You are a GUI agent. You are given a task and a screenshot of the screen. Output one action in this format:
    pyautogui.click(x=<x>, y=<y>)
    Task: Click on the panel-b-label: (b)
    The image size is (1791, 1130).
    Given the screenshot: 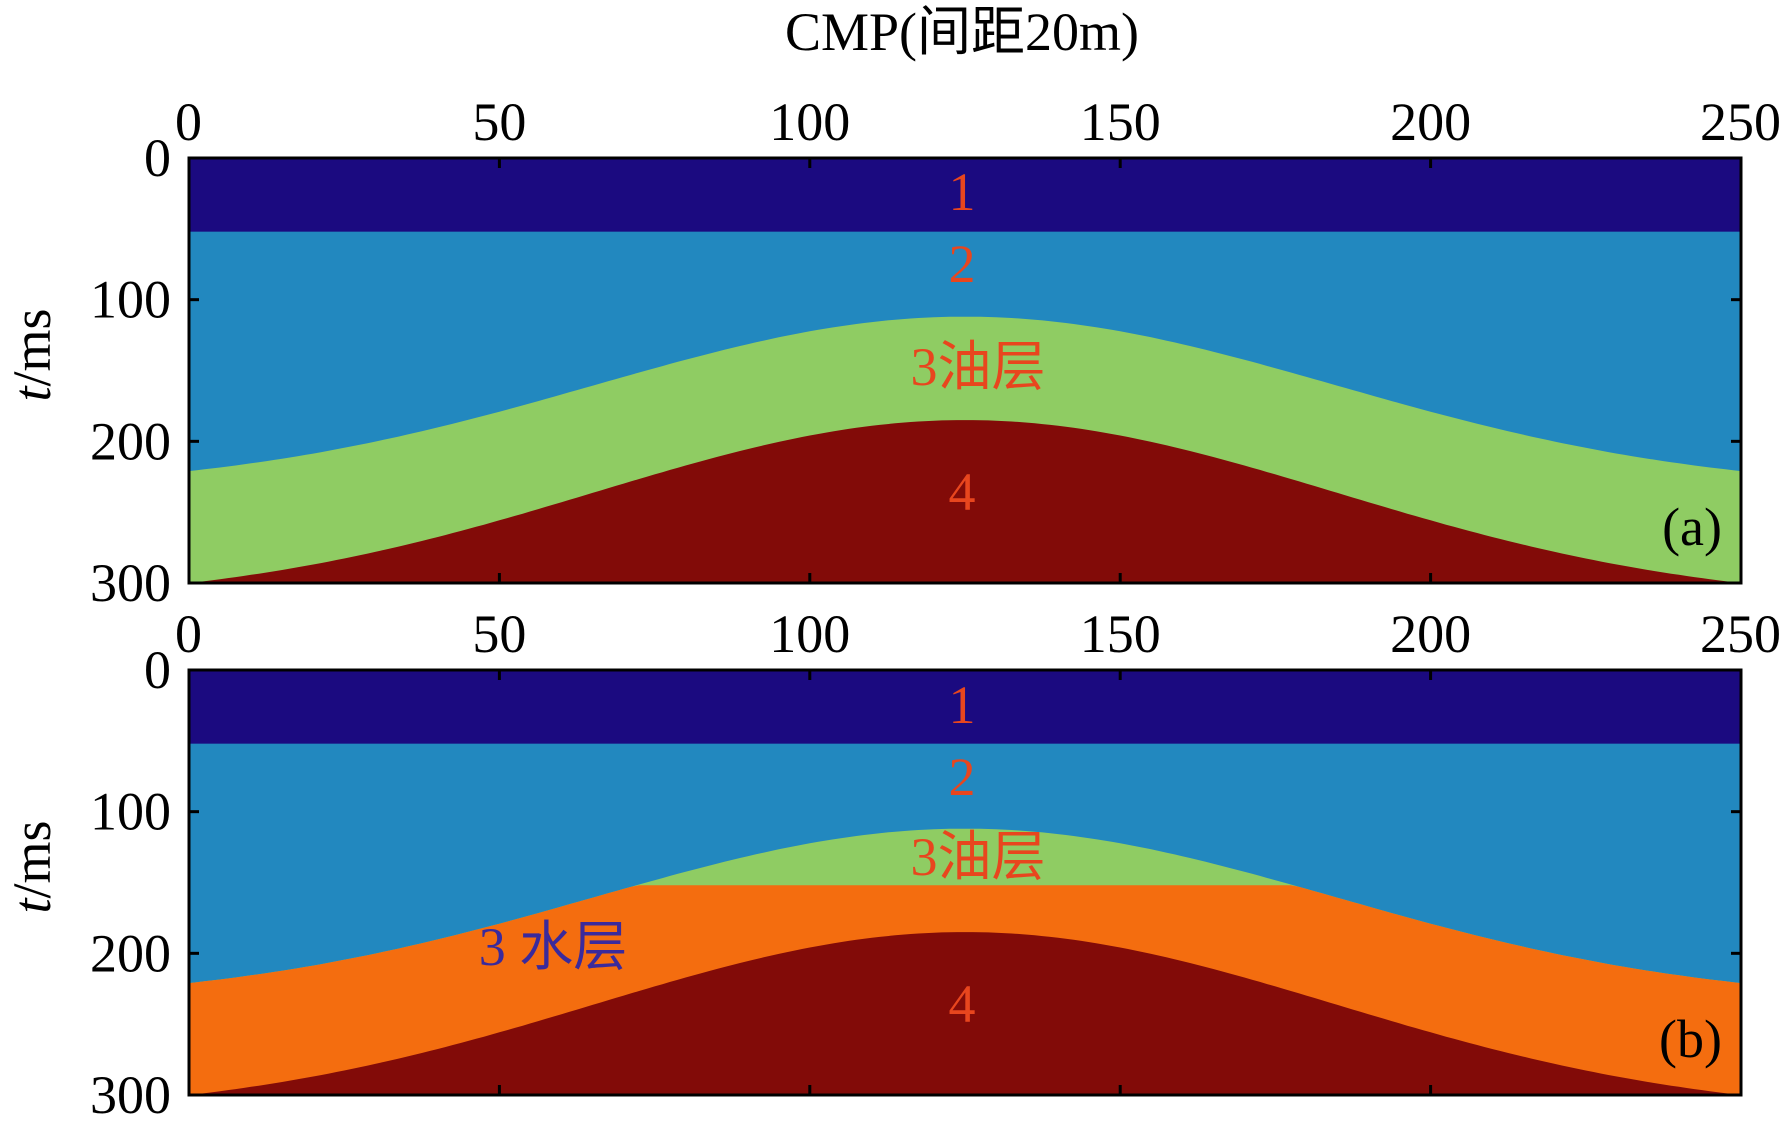 What is the action you would take?
    pyautogui.click(x=1690, y=1039)
    